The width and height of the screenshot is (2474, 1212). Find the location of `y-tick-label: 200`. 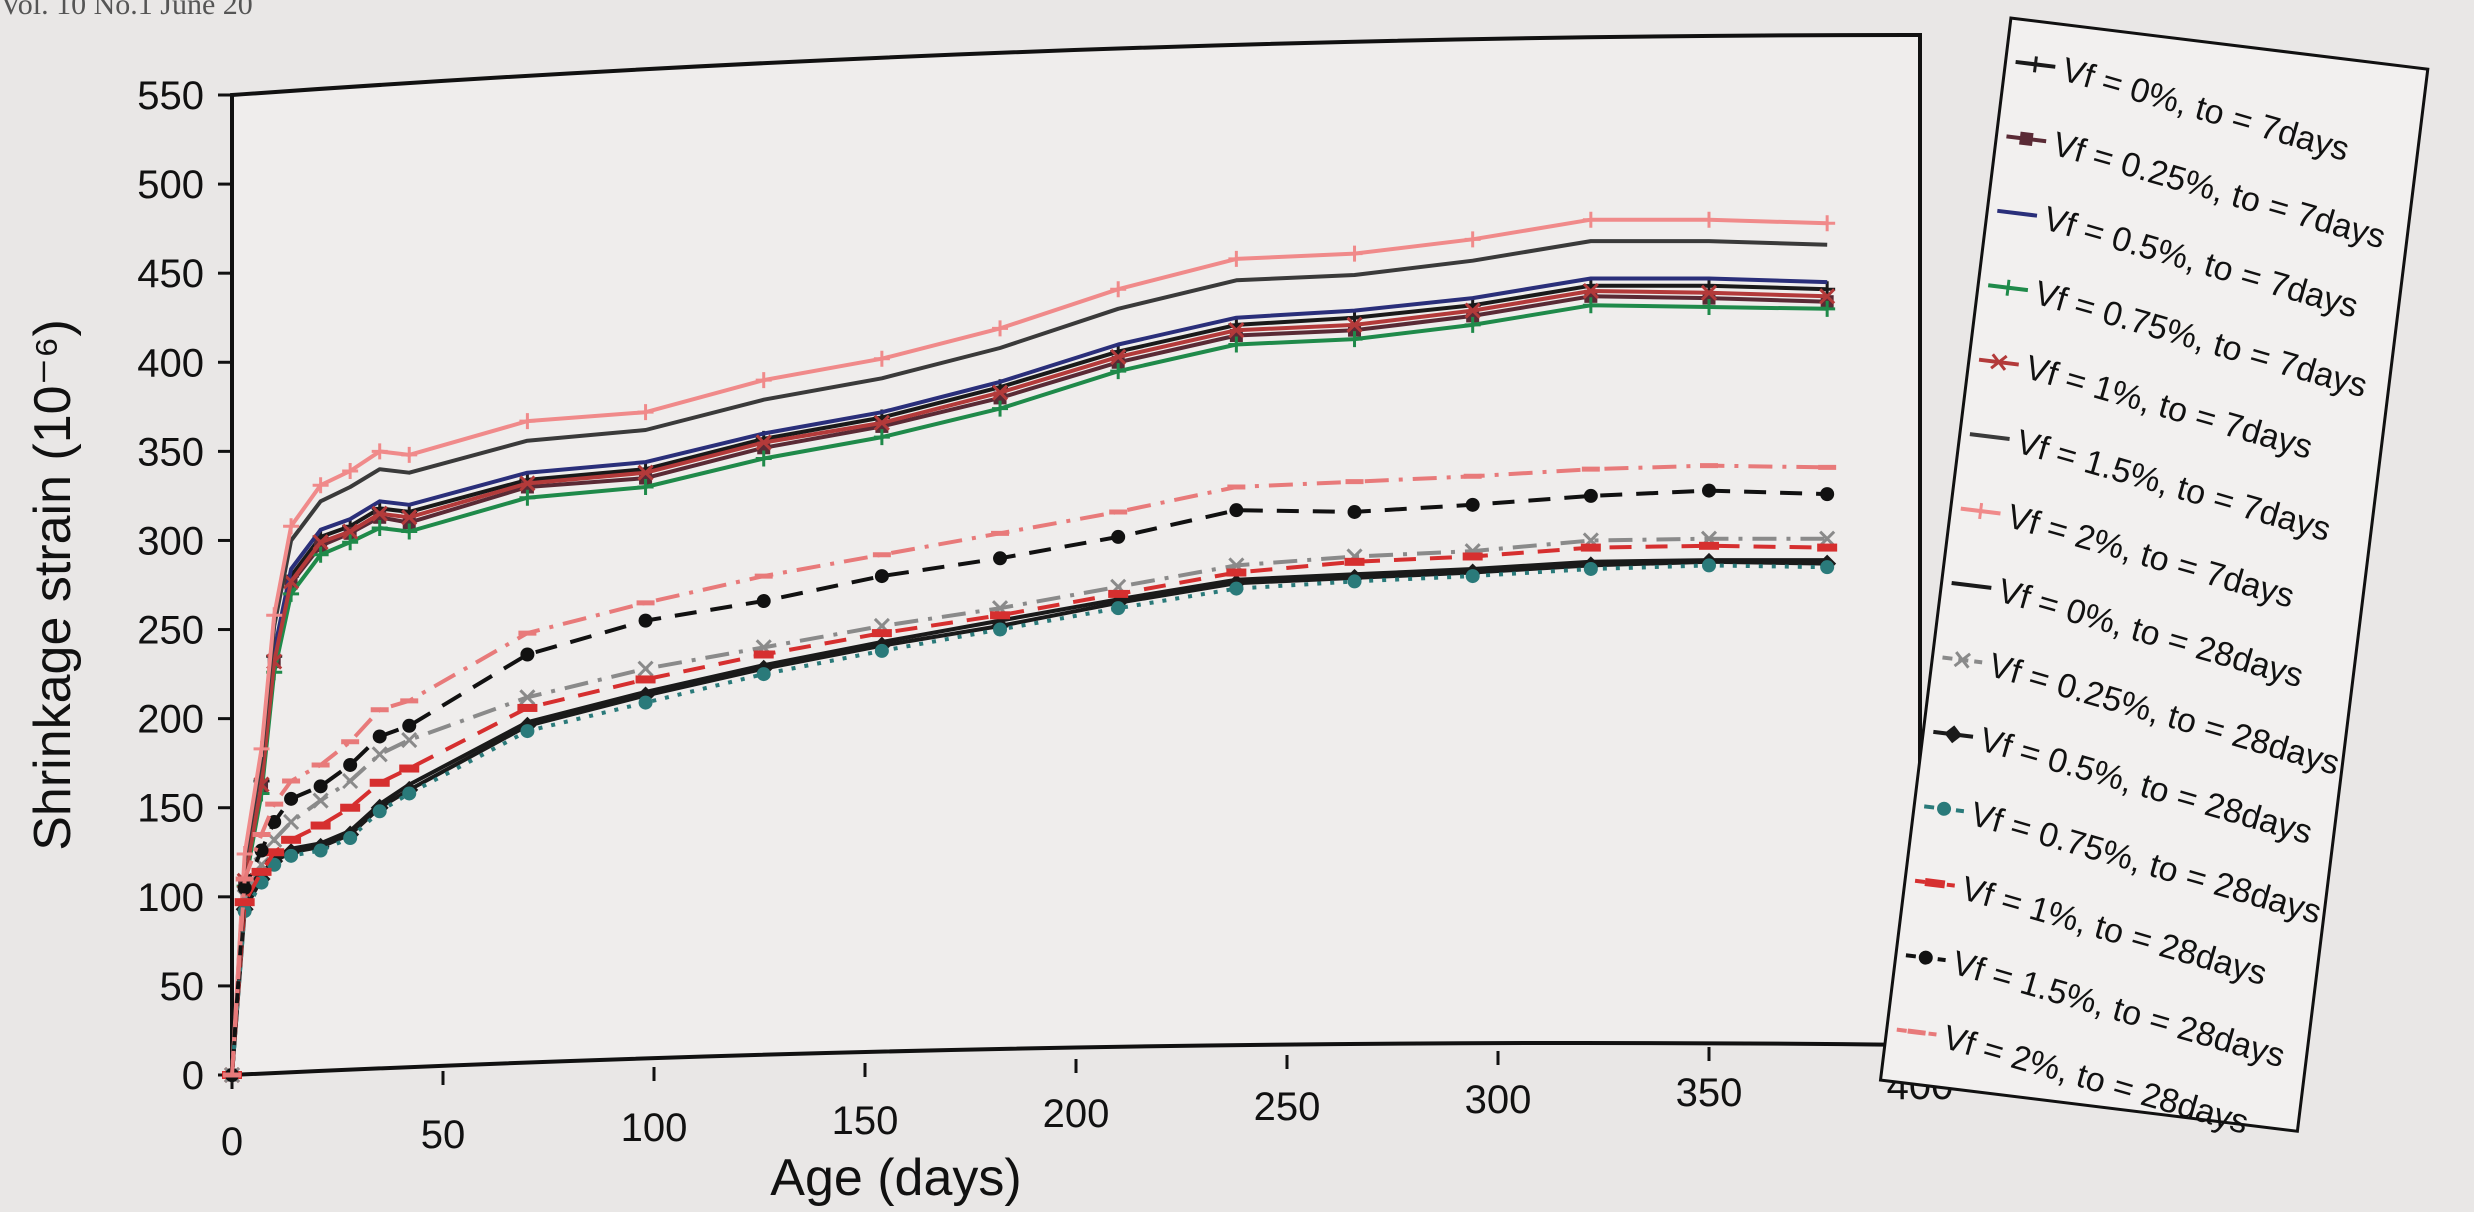

y-tick-label: 200 is located at coordinates (170, 720).